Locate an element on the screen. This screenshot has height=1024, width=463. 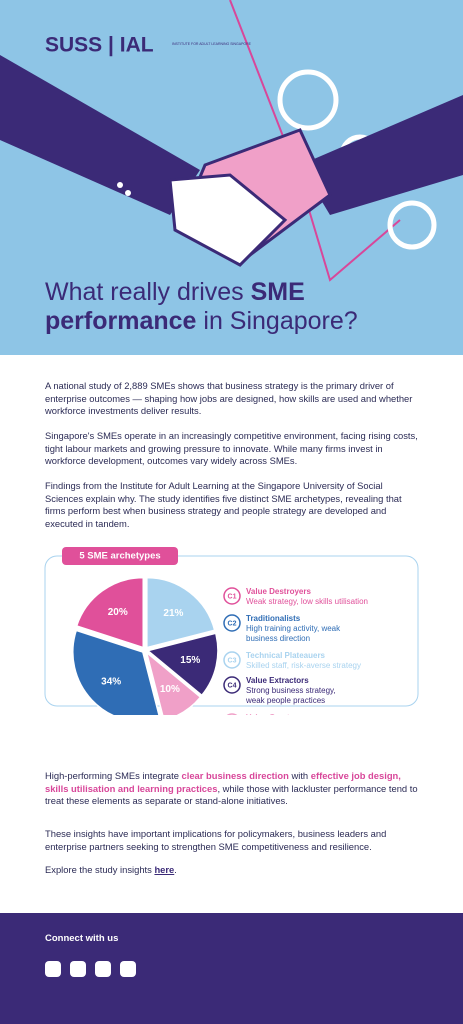
data-label: 10% is located at coordinates (170, 689).